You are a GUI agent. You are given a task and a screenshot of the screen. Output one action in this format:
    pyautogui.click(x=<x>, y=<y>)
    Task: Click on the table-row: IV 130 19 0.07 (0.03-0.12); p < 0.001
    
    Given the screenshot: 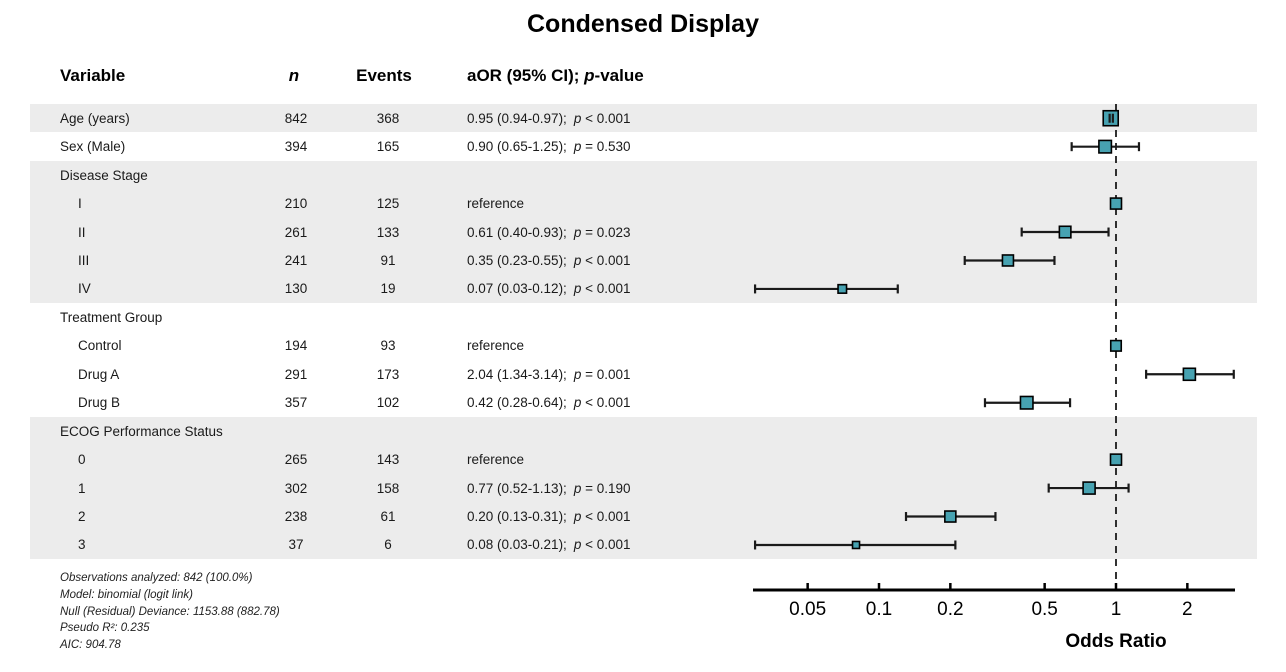 What is the action you would take?
    pyautogui.click(x=643, y=289)
    